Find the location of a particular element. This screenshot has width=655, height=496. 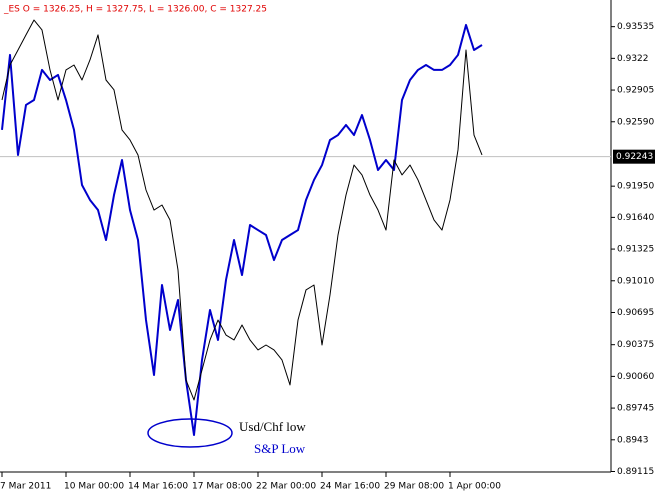

y-tick-label: 0.90695 is located at coordinates (635, 313).